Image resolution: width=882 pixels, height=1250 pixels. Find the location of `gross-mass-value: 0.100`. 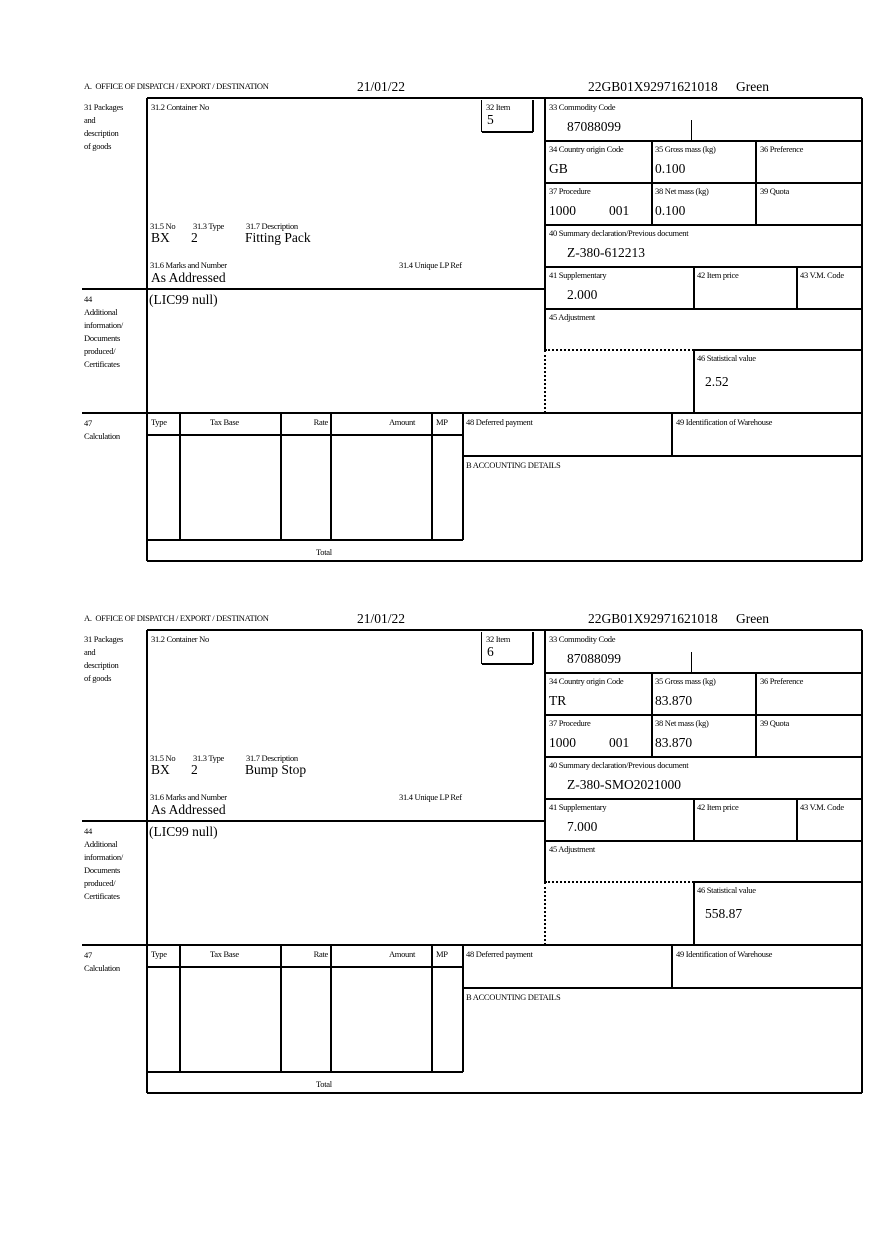

gross-mass-value: 0.100 is located at coordinates (670, 168).